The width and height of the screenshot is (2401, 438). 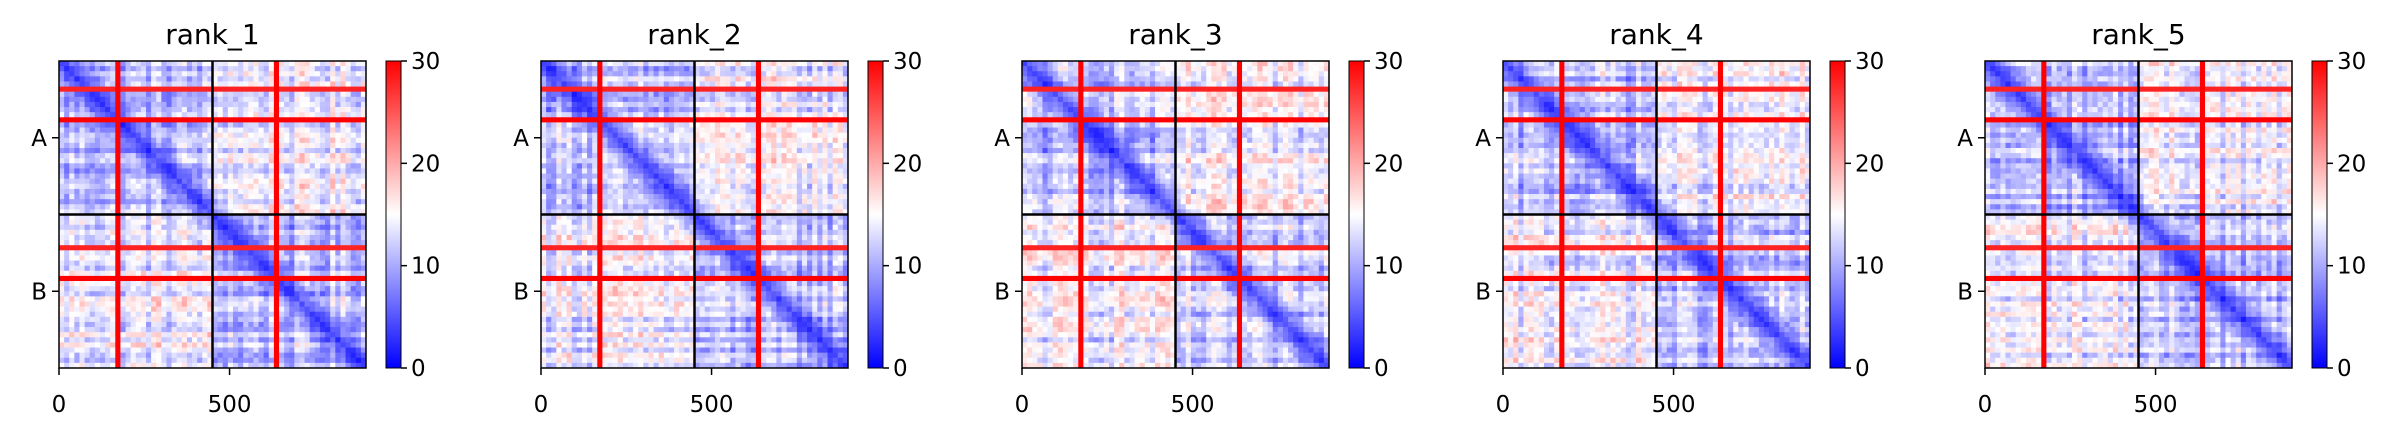 I want to click on chart-title: rank_1, so click(x=212, y=34).